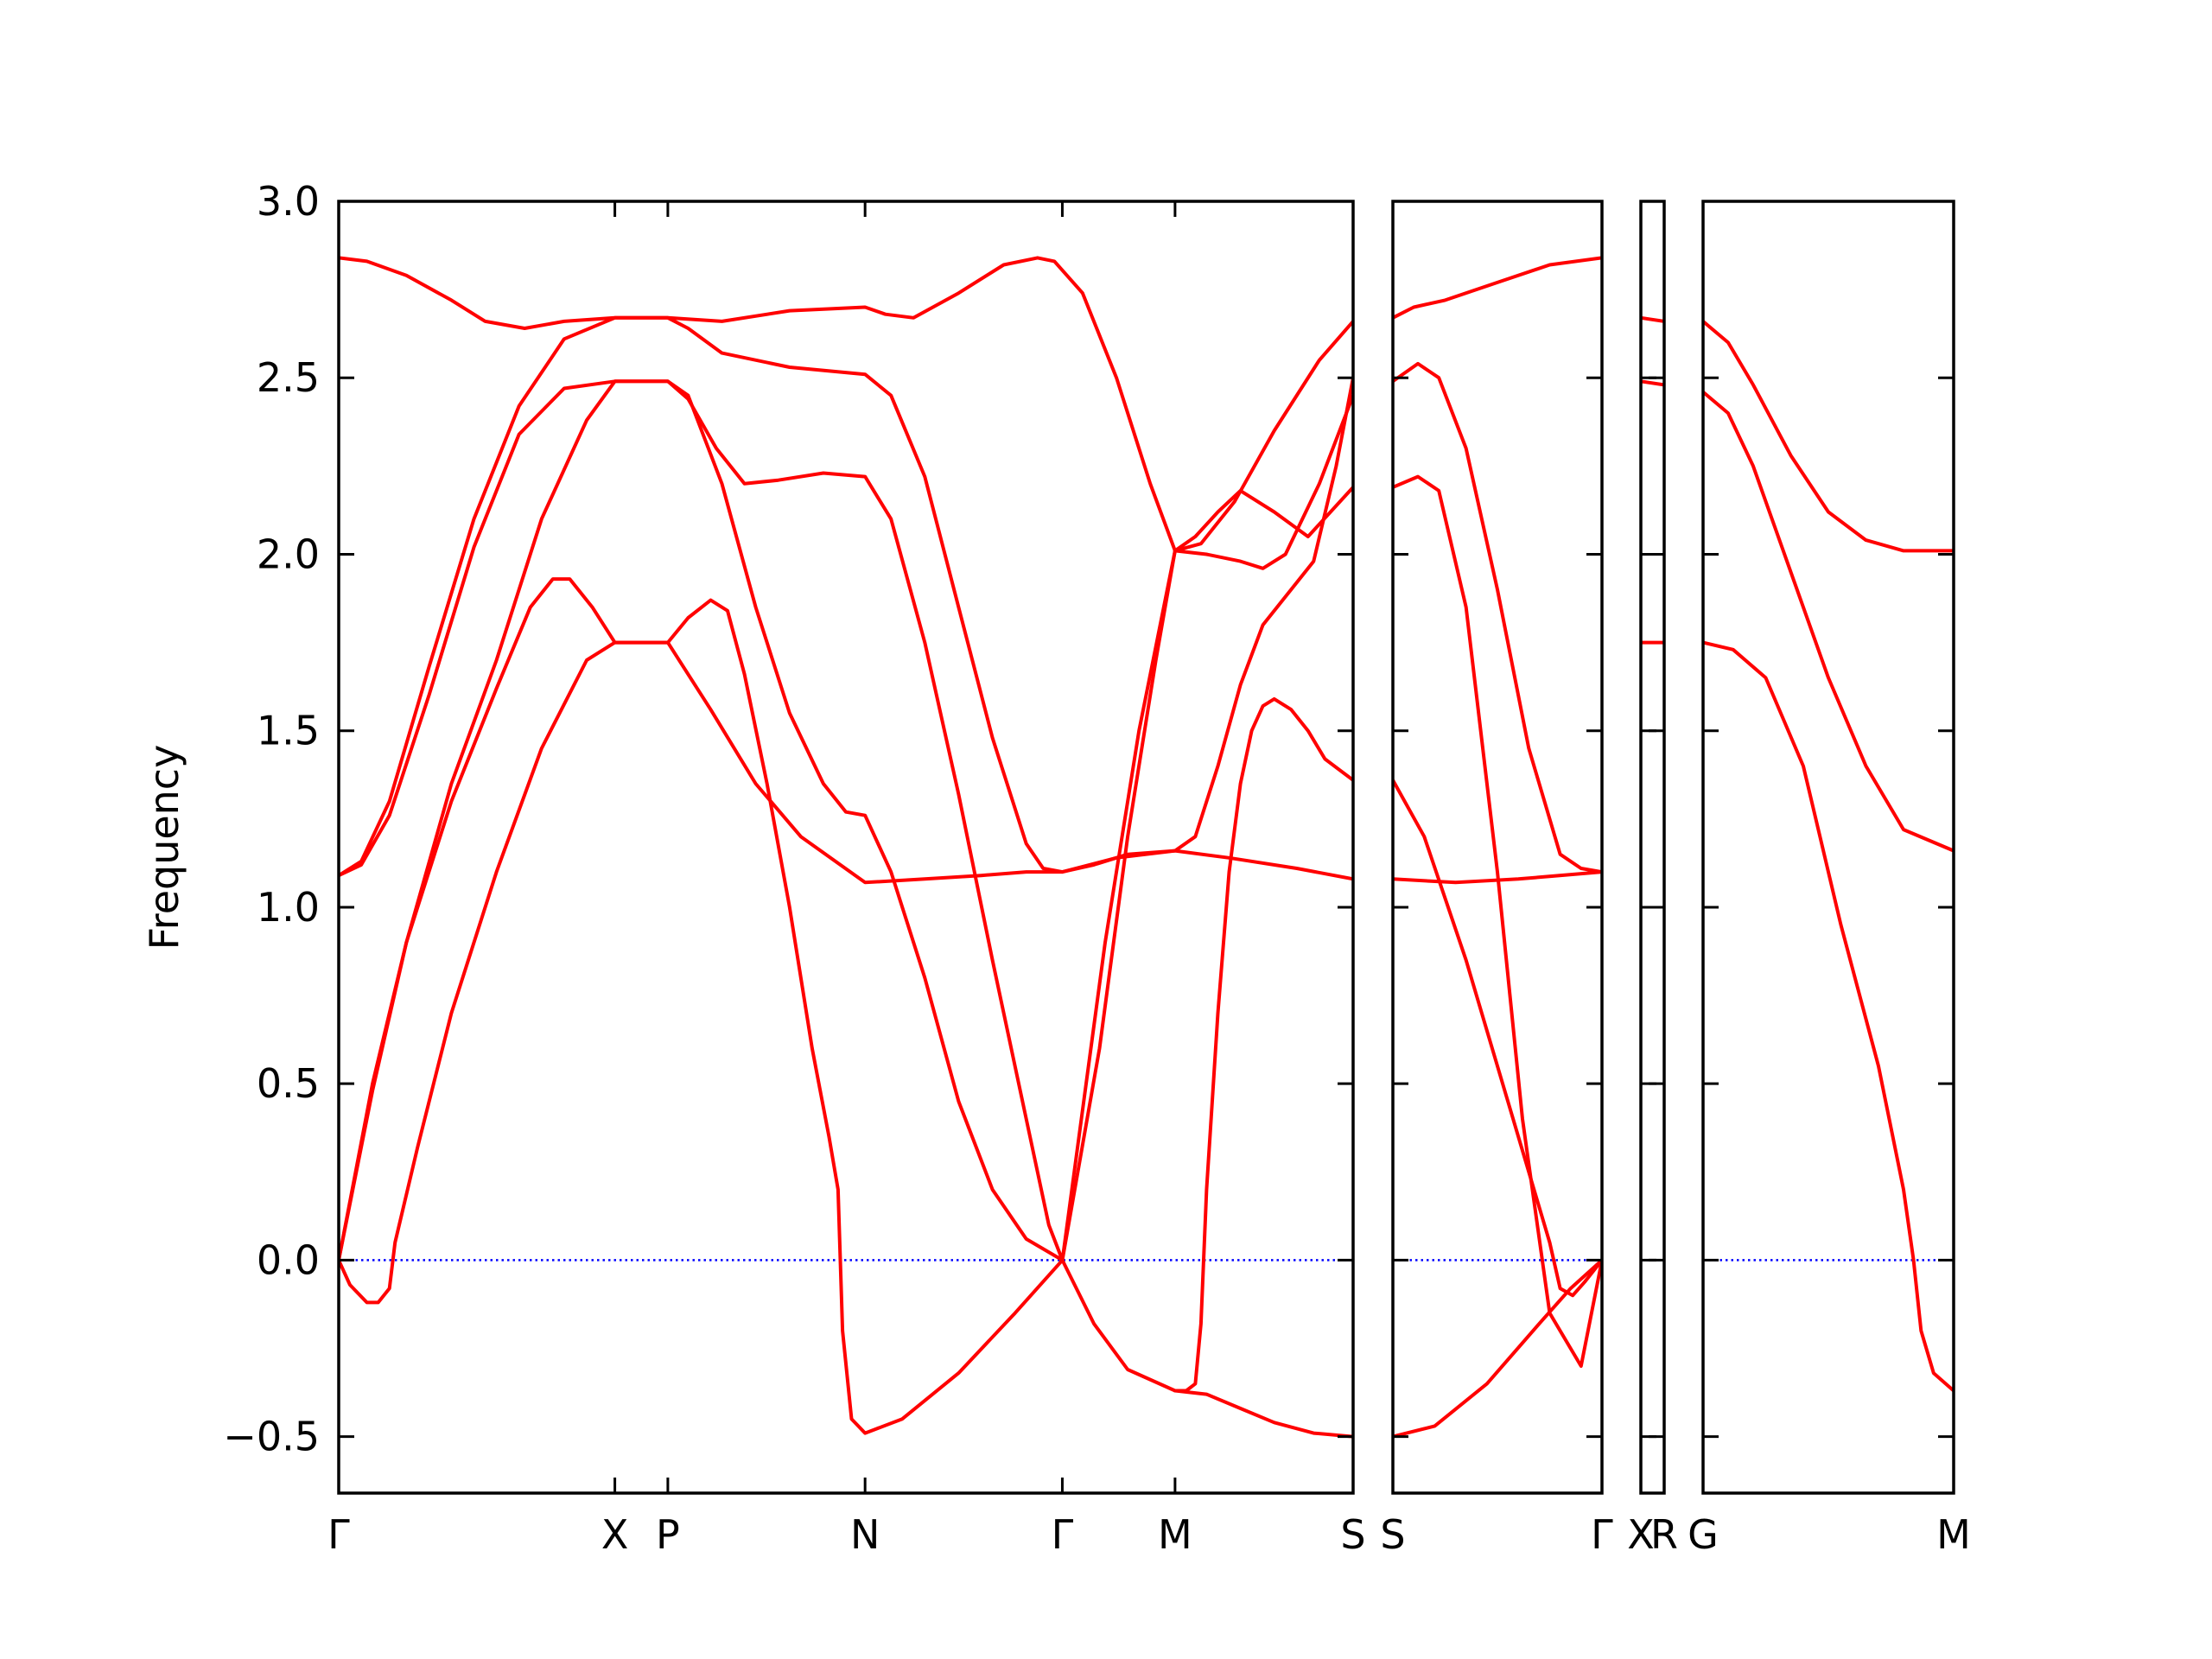 This screenshot has height=1659, width=2212. What do you see at coordinates (271, 1437) in the screenshot?
I see `y-tick-label: −0.5` at bounding box center [271, 1437].